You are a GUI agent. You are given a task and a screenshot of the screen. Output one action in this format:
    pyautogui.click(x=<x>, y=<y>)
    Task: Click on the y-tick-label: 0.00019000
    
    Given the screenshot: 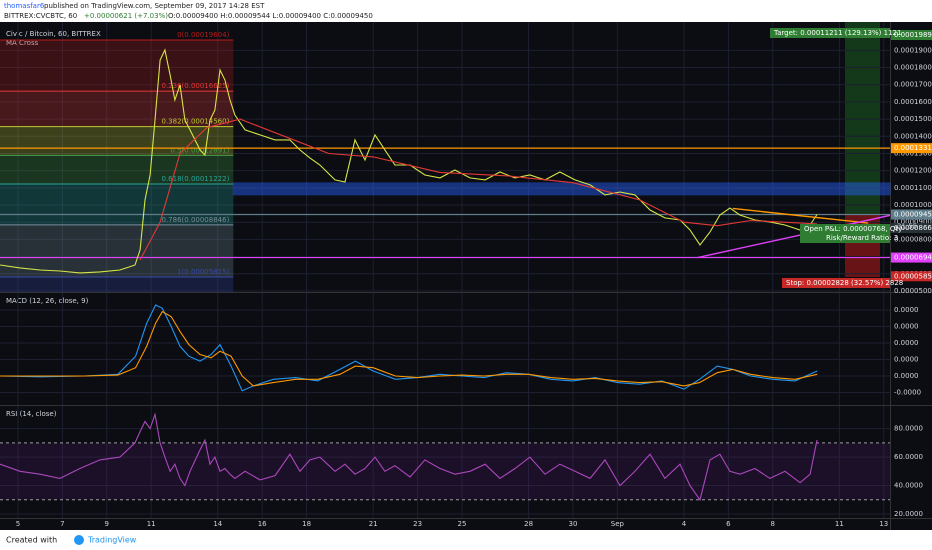 What is the action you would take?
    pyautogui.click(x=913, y=50)
    